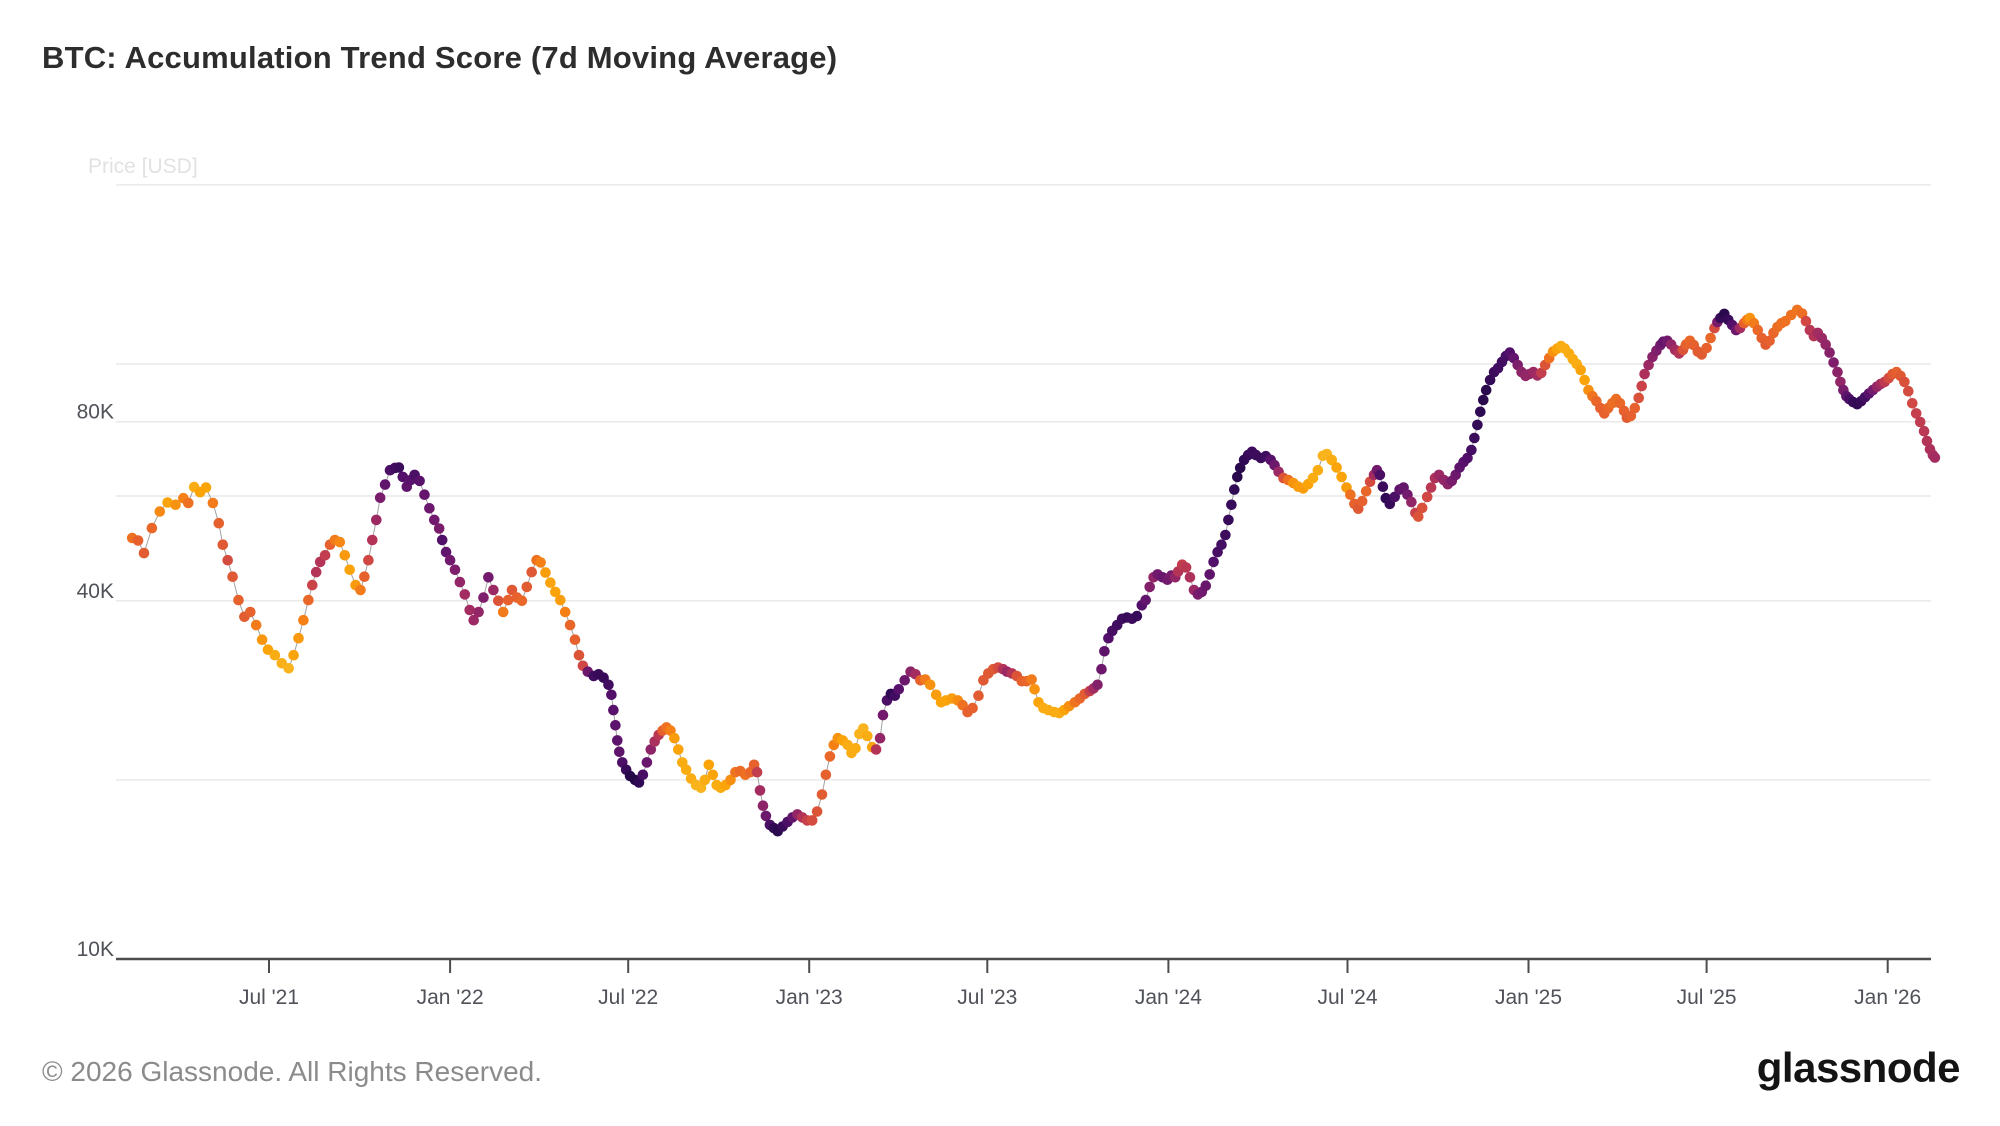 The width and height of the screenshot is (2000, 1126). Describe the element at coordinates (450, 997) in the screenshot. I see `x-tick-label: Jan '22` at that location.